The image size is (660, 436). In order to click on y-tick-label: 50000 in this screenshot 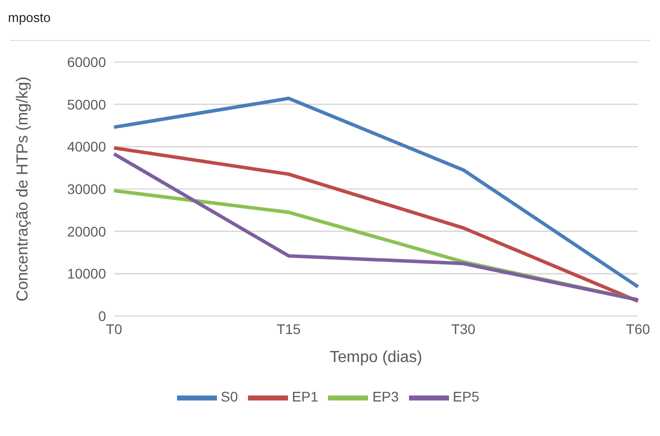, I will do `click(86, 104)`.